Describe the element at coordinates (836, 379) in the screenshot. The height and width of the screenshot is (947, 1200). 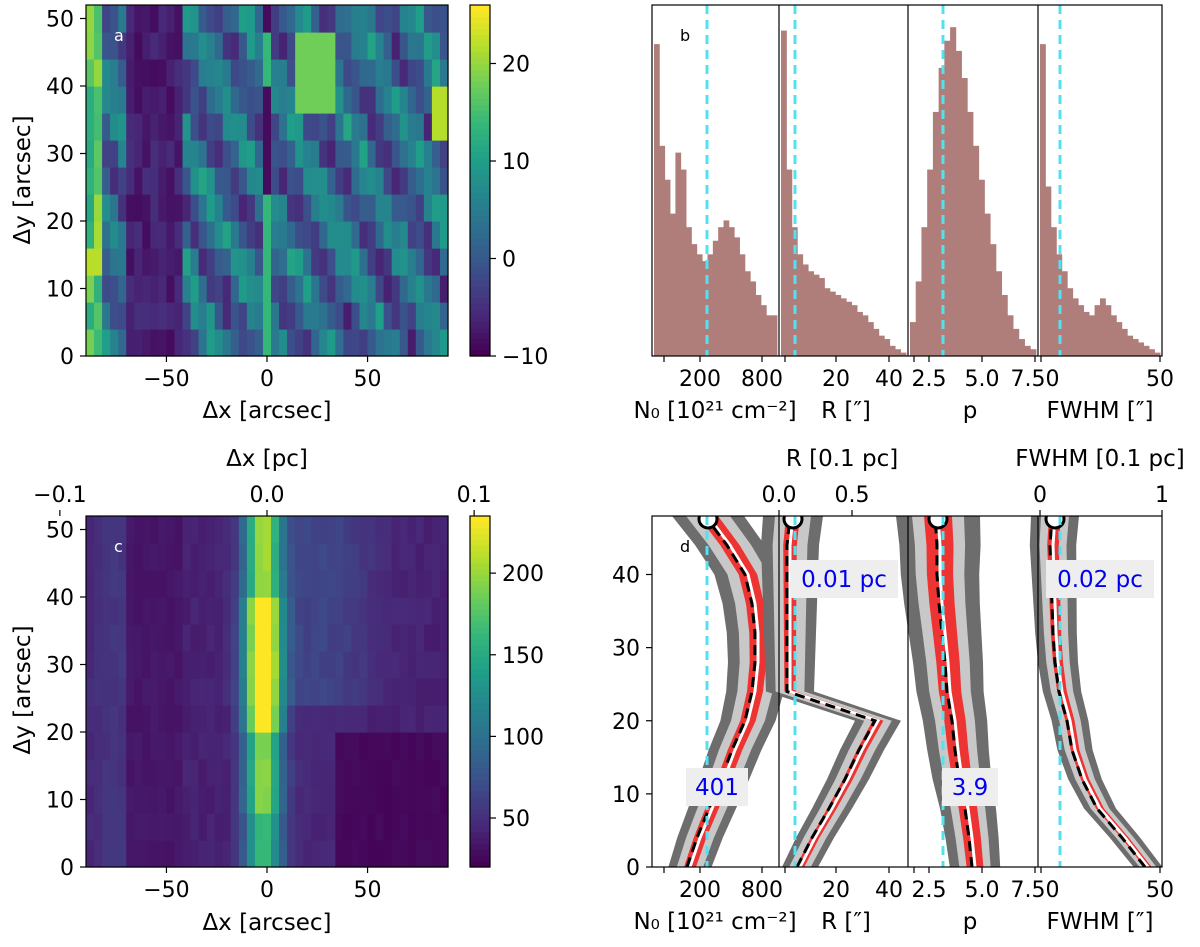
I see `x-tick-label: 20` at that location.